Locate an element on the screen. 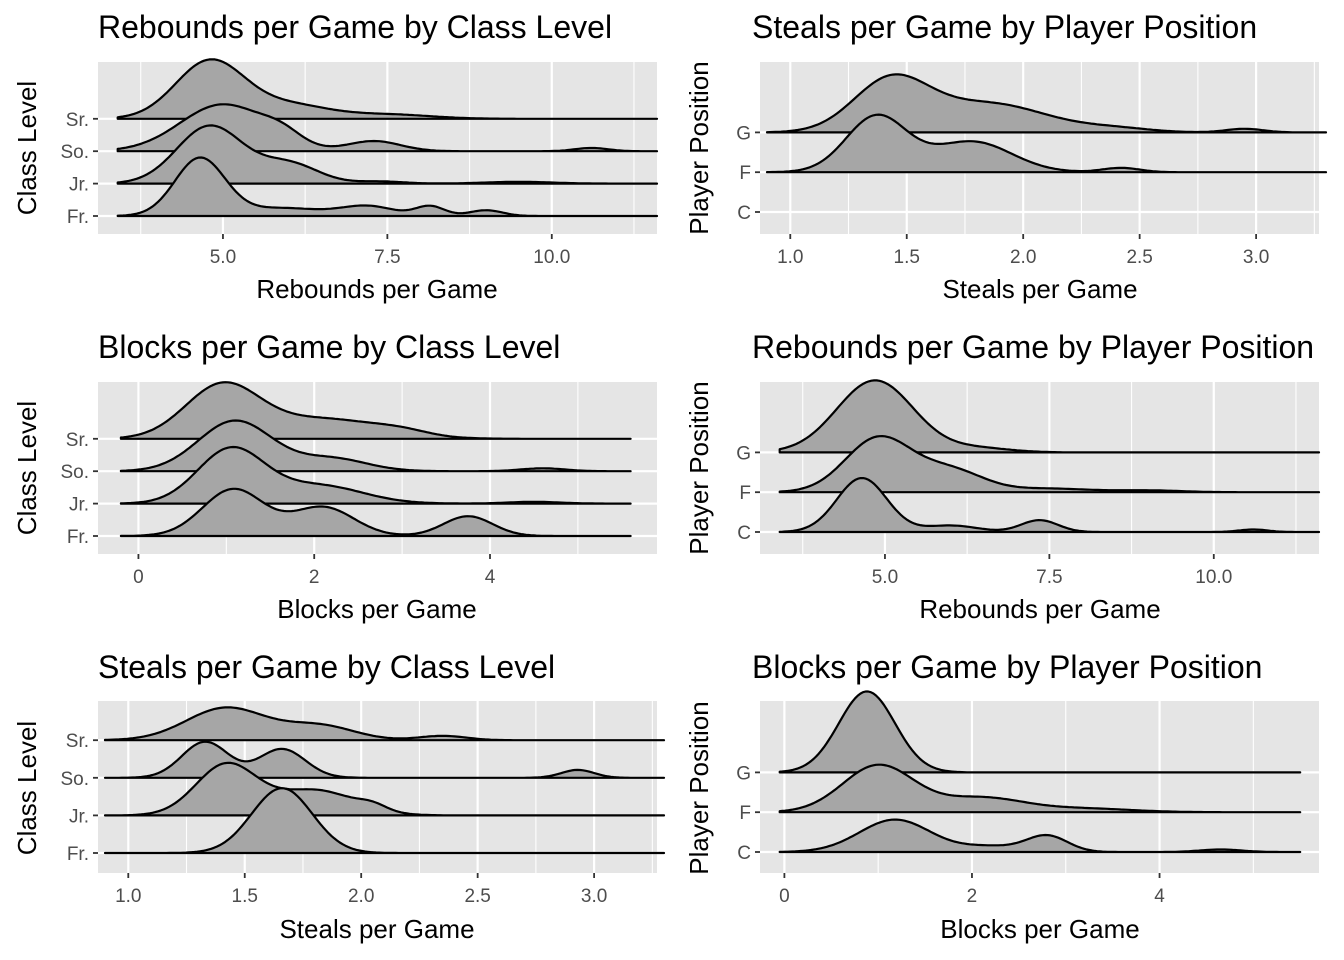 The width and height of the screenshot is (1344, 960). x-tick-label: 3.0 is located at coordinates (594, 896).